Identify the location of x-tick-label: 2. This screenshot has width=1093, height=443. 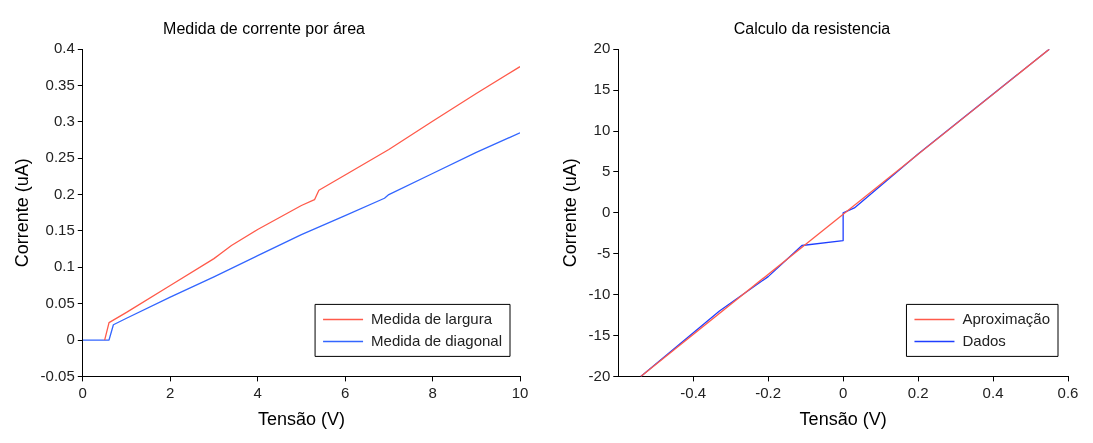
(170, 392).